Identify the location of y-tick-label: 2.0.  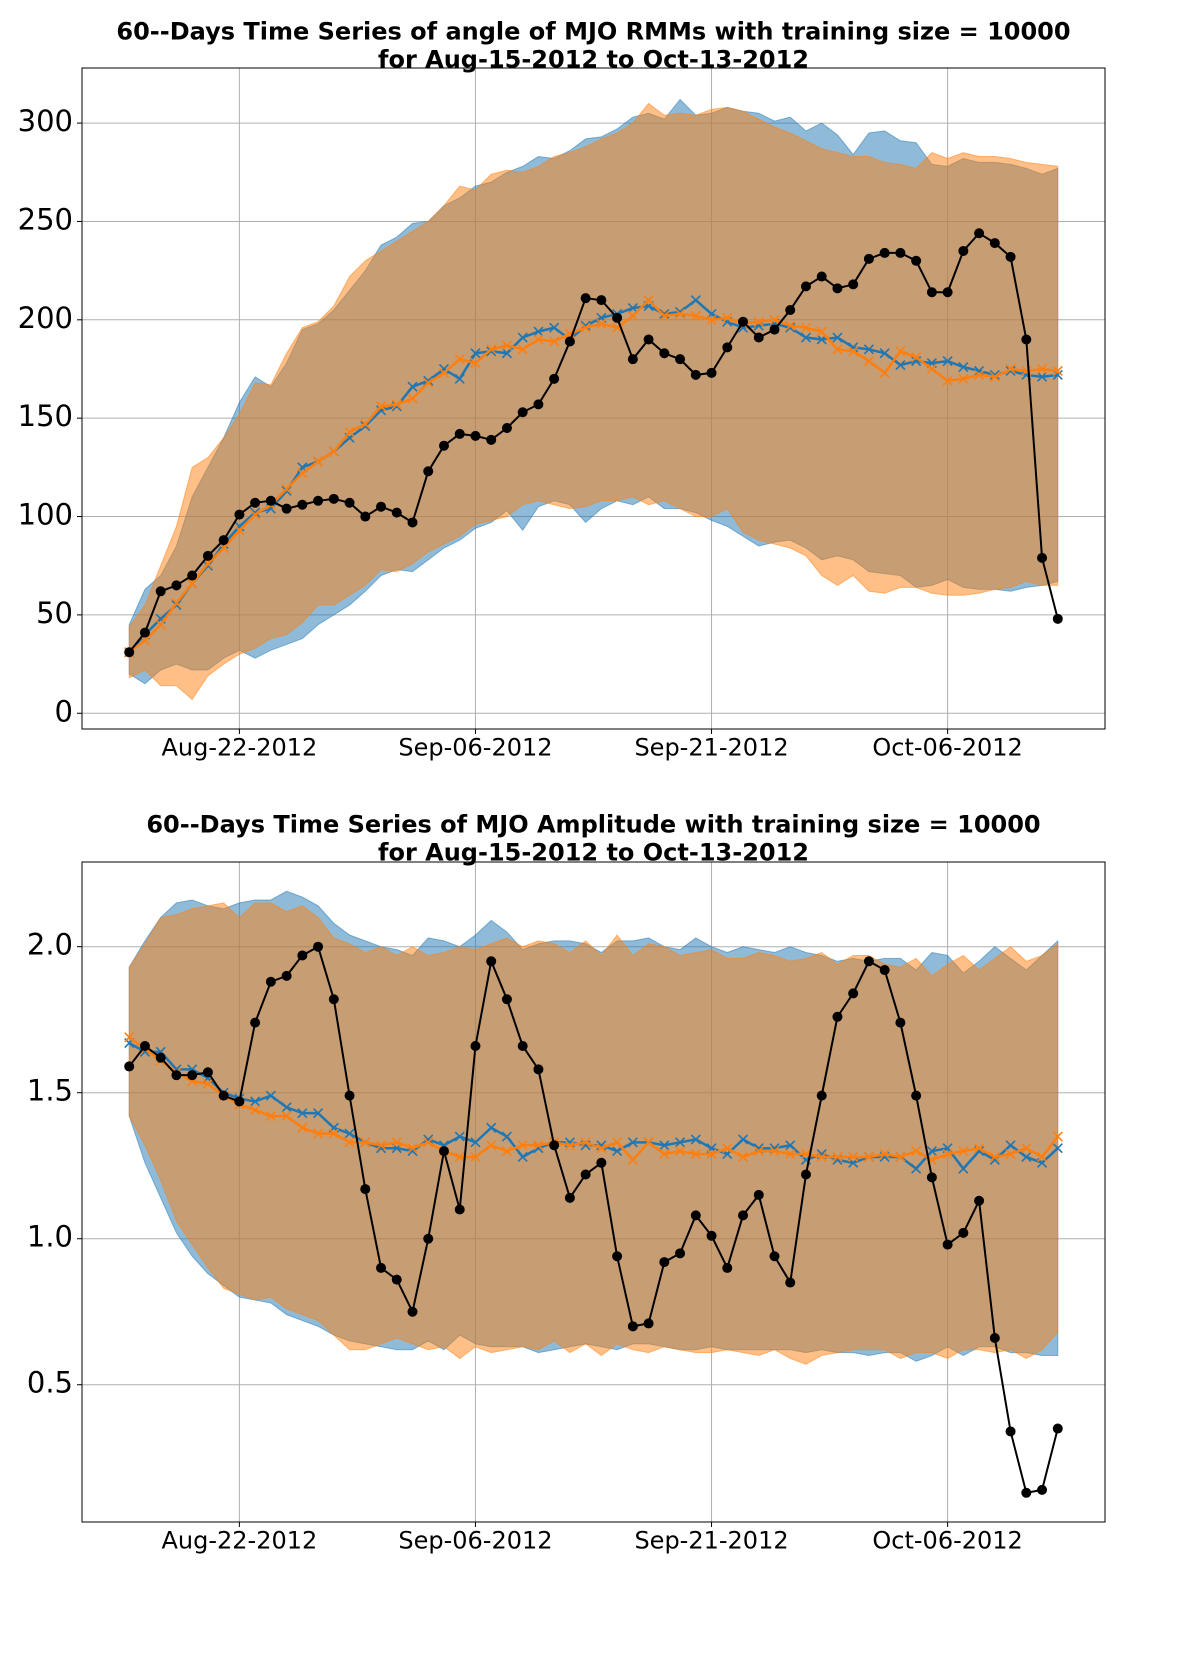
(50, 945).